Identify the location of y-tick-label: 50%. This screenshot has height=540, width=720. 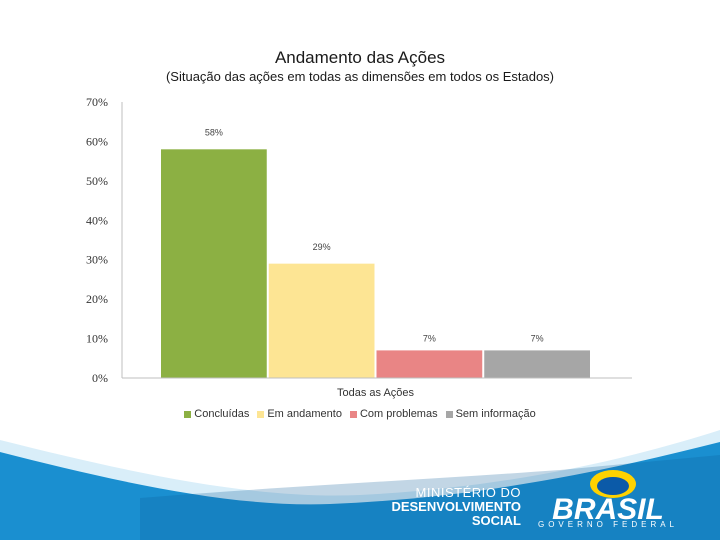
(97, 181).